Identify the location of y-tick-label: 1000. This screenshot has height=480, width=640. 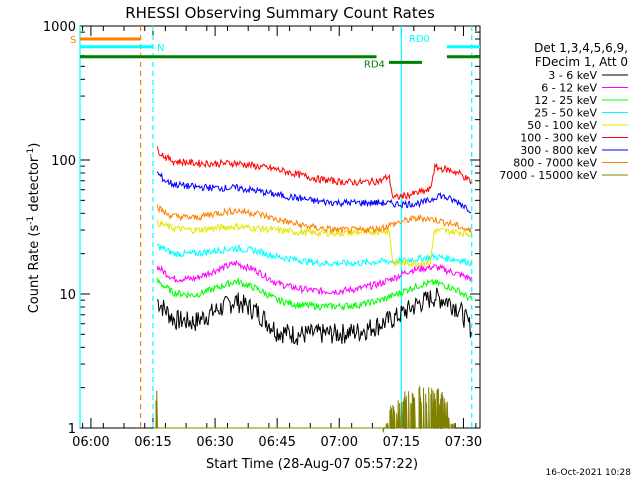
(59, 27).